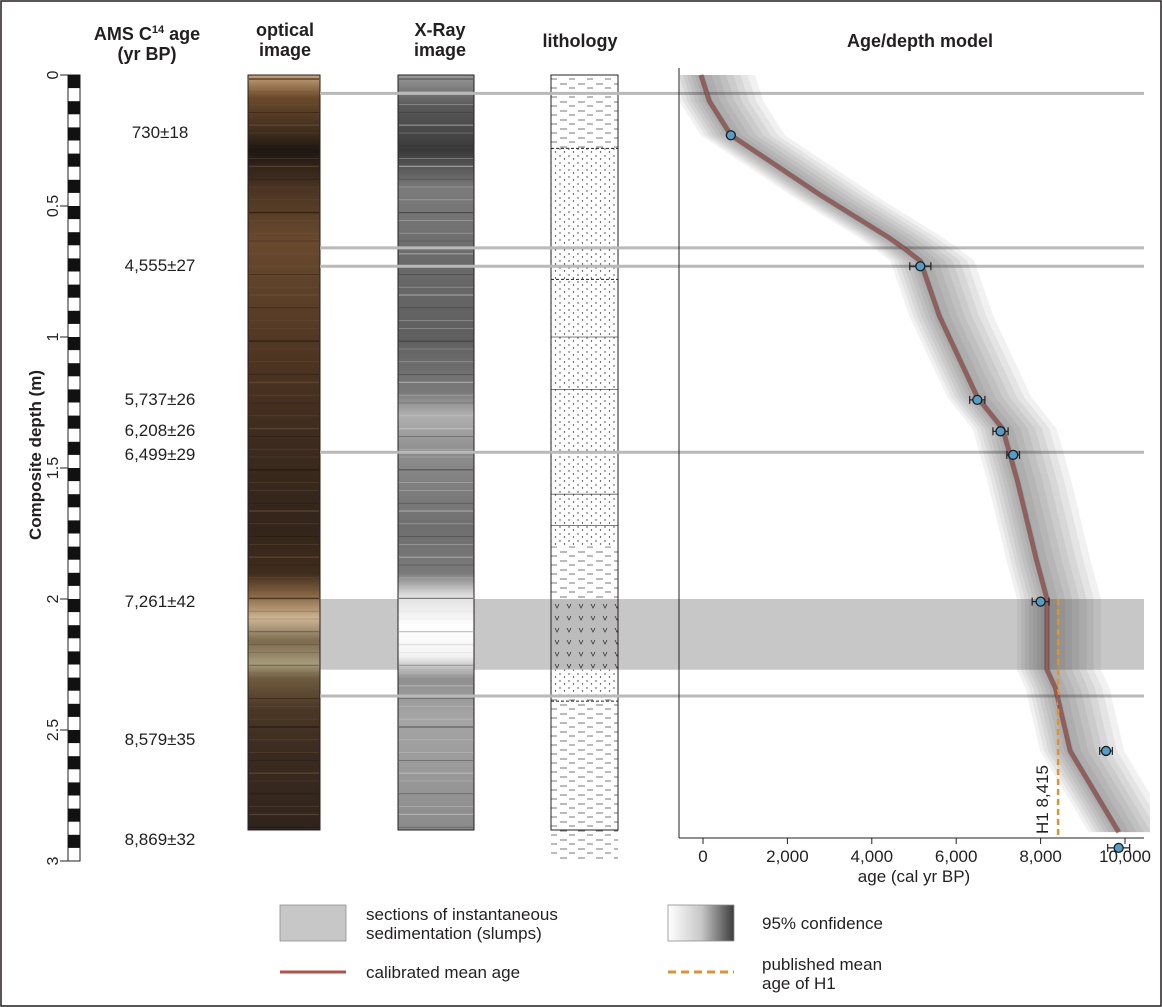 The height and width of the screenshot is (1007, 1162). I want to click on depth-tick-label: 2, so click(53, 598).